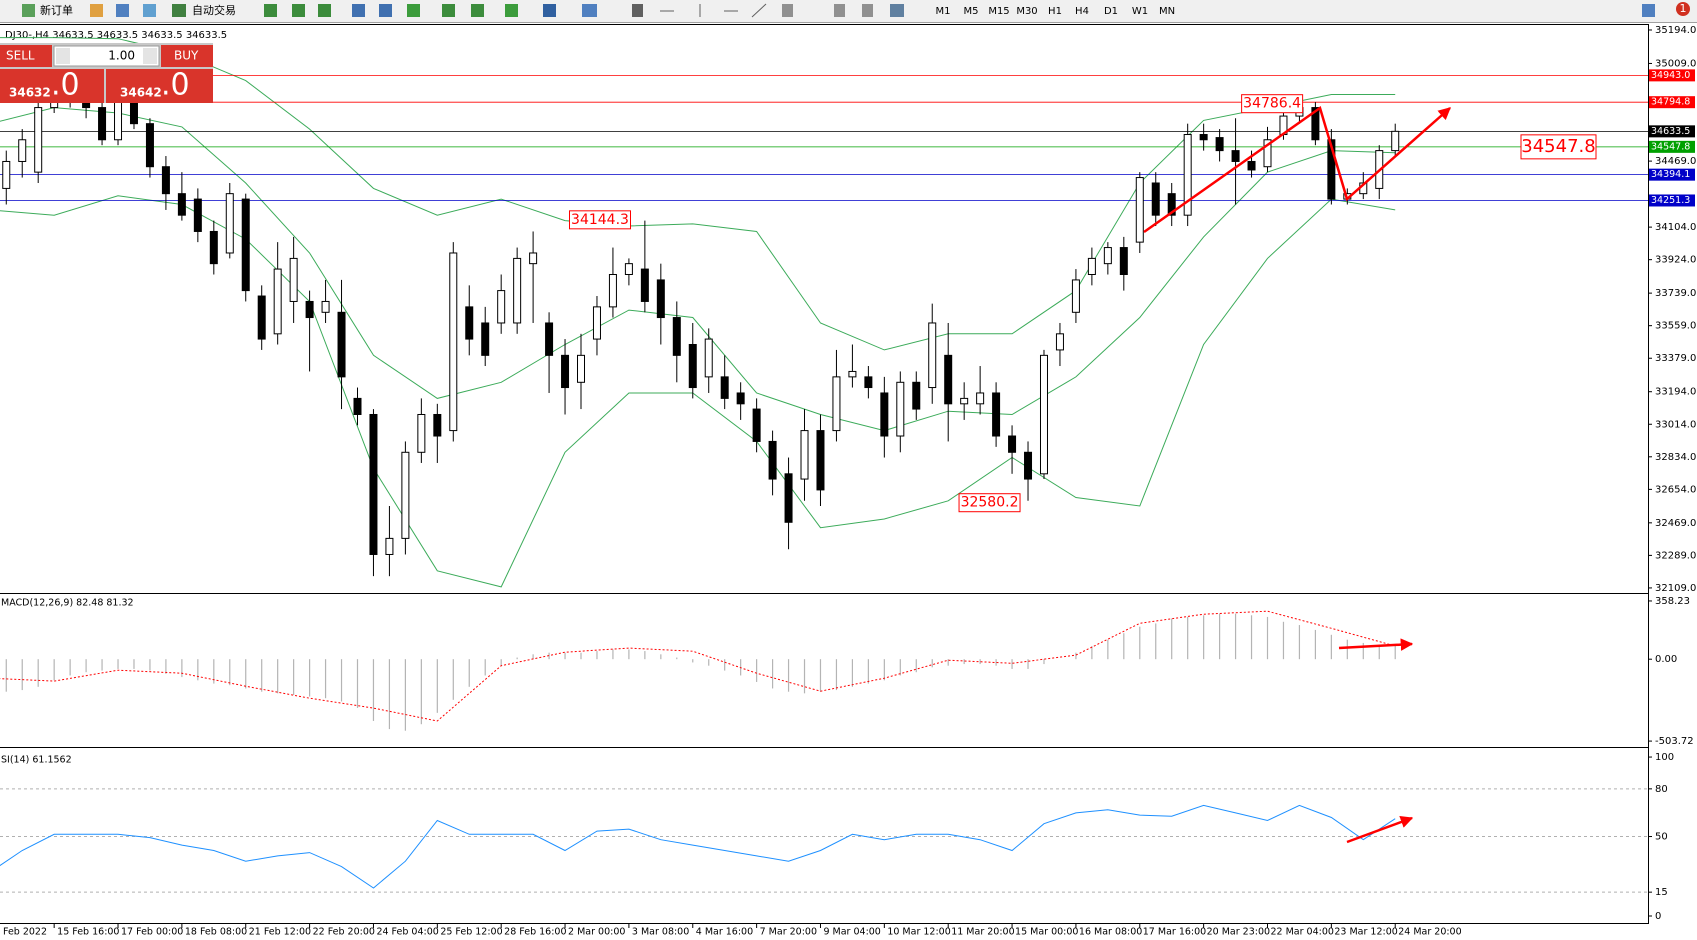 This screenshot has height=940, width=1697. What do you see at coordinates (1670, 102) in the screenshot?
I see `level-label: 34794.8` at bounding box center [1670, 102].